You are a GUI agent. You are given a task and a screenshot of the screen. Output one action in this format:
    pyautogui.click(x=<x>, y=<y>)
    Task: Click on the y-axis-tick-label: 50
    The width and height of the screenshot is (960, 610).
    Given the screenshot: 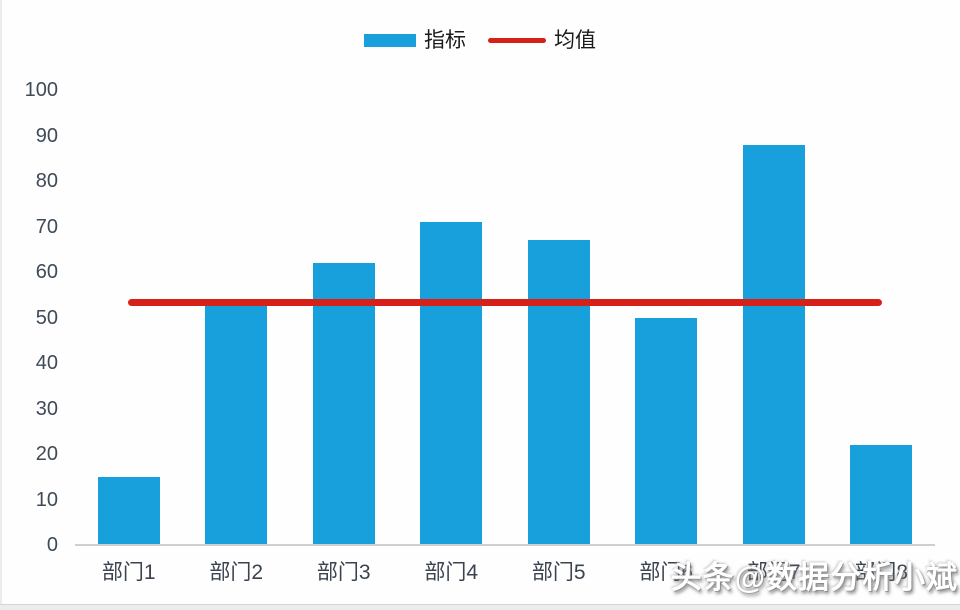 What is the action you would take?
    pyautogui.click(x=46, y=317)
    